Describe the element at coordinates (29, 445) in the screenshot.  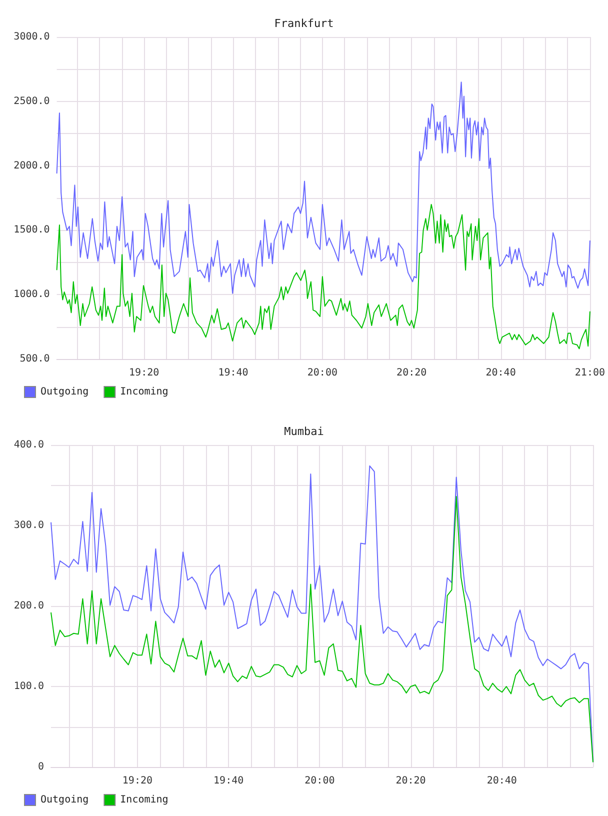
I see `y-tick-label: 400.0` at that location.